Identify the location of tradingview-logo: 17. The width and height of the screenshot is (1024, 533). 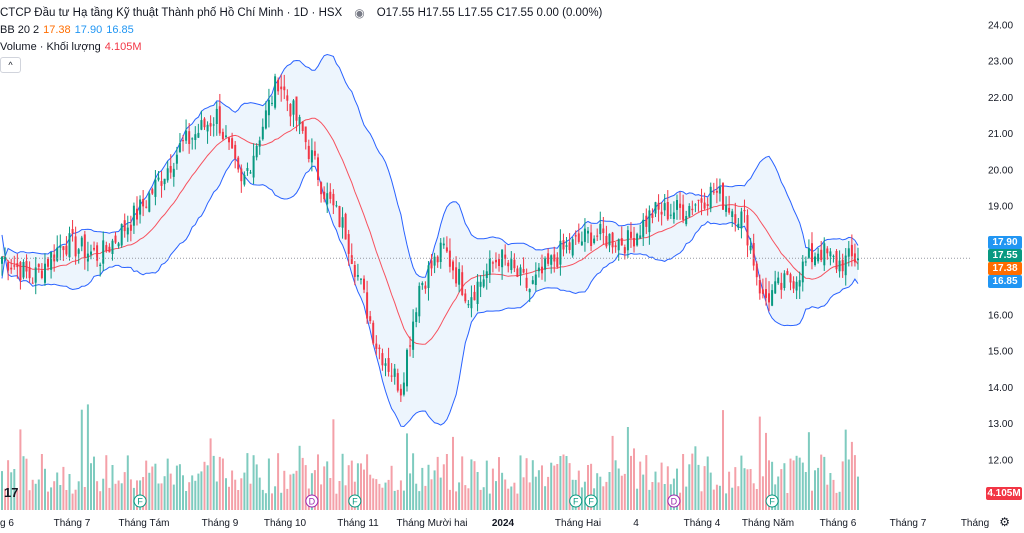
(11, 492).